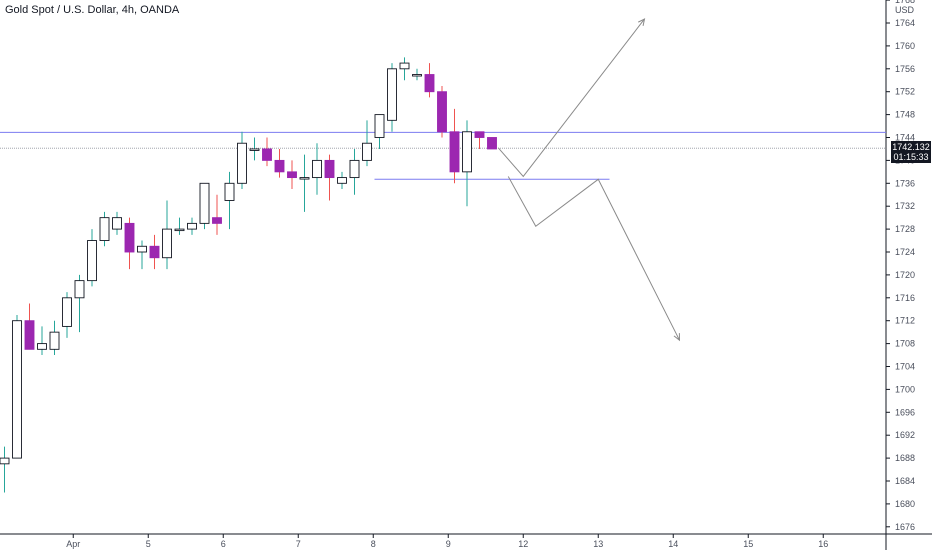 This screenshot has width=932, height=550. What do you see at coordinates (905, 46) in the screenshot?
I see `price-tick-label: 1760` at bounding box center [905, 46].